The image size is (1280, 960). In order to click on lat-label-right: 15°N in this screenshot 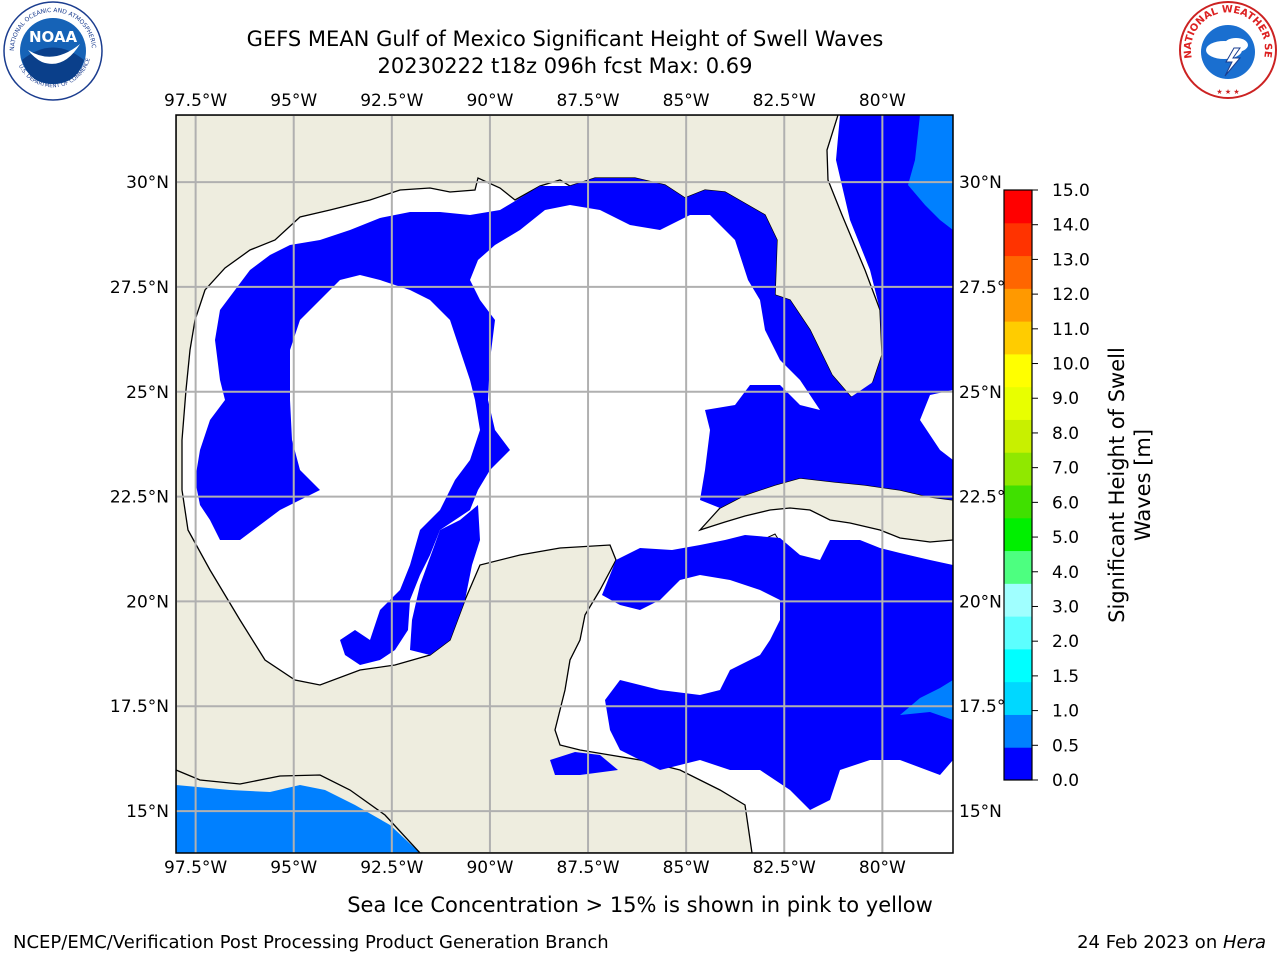, I will do `click(980, 812)`.